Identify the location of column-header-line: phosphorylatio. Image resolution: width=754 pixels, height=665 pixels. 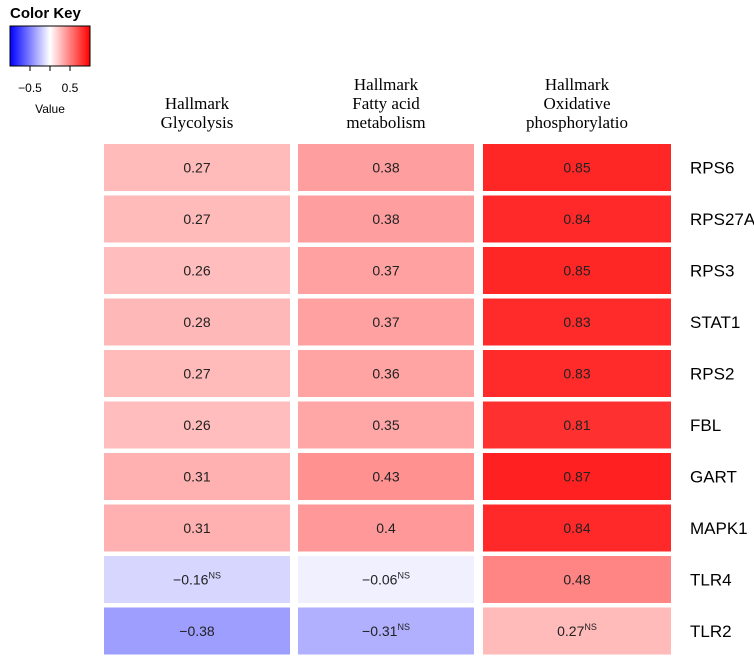
(577, 122).